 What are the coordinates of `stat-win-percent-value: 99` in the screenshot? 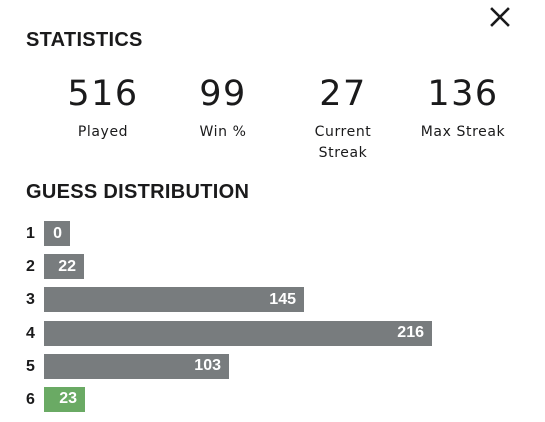 It's located at (223, 94).